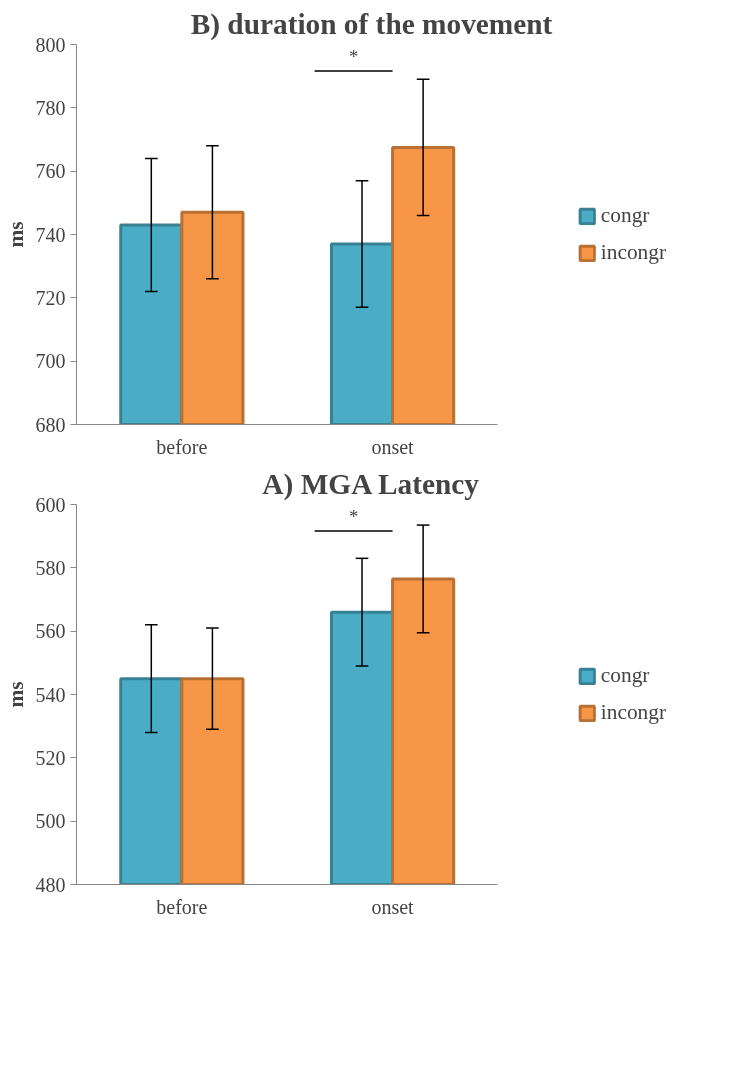 This screenshot has height=1080, width=743. What do you see at coordinates (50, 567) in the screenshot?
I see `y-tick-label: 580` at bounding box center [50, 567].